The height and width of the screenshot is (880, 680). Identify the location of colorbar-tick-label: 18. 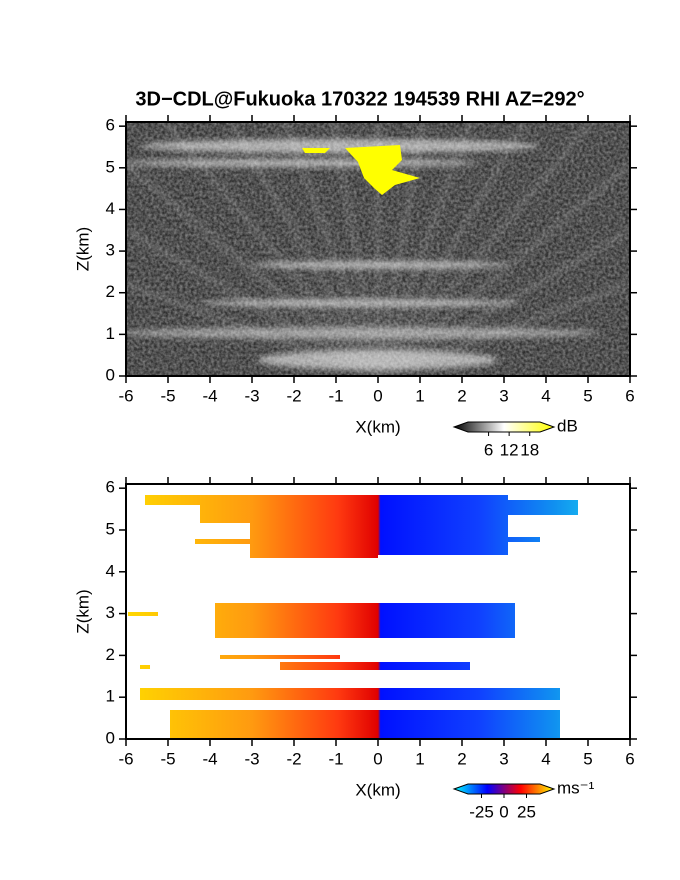
(529, 449).